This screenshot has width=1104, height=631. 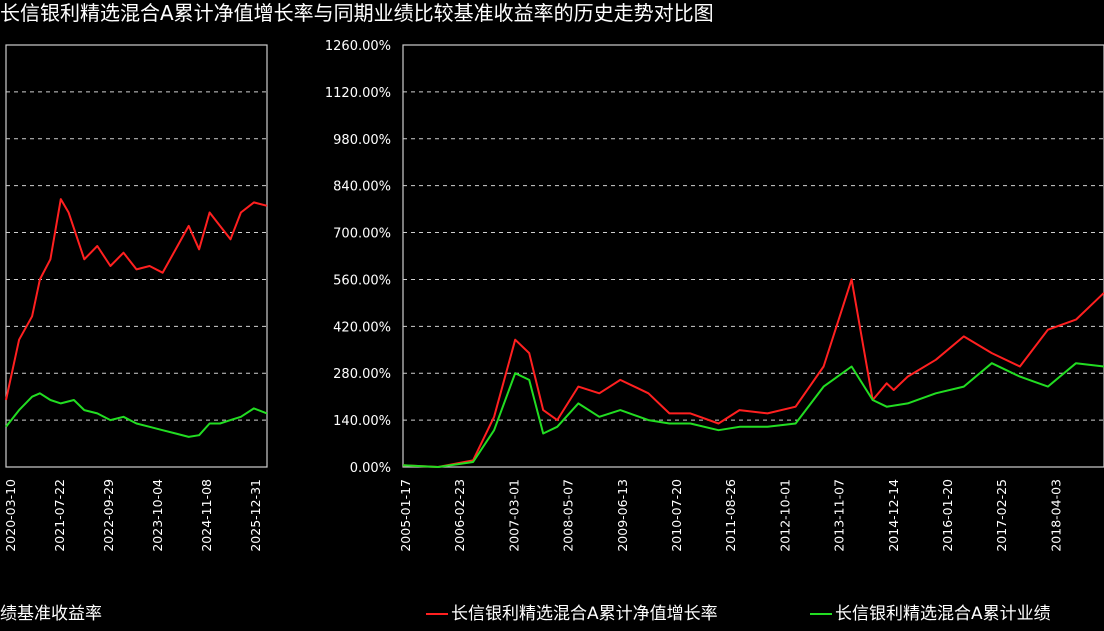 I want to click on legend-fragment-left: 绩基准收益率, so click(x=51, y=614).